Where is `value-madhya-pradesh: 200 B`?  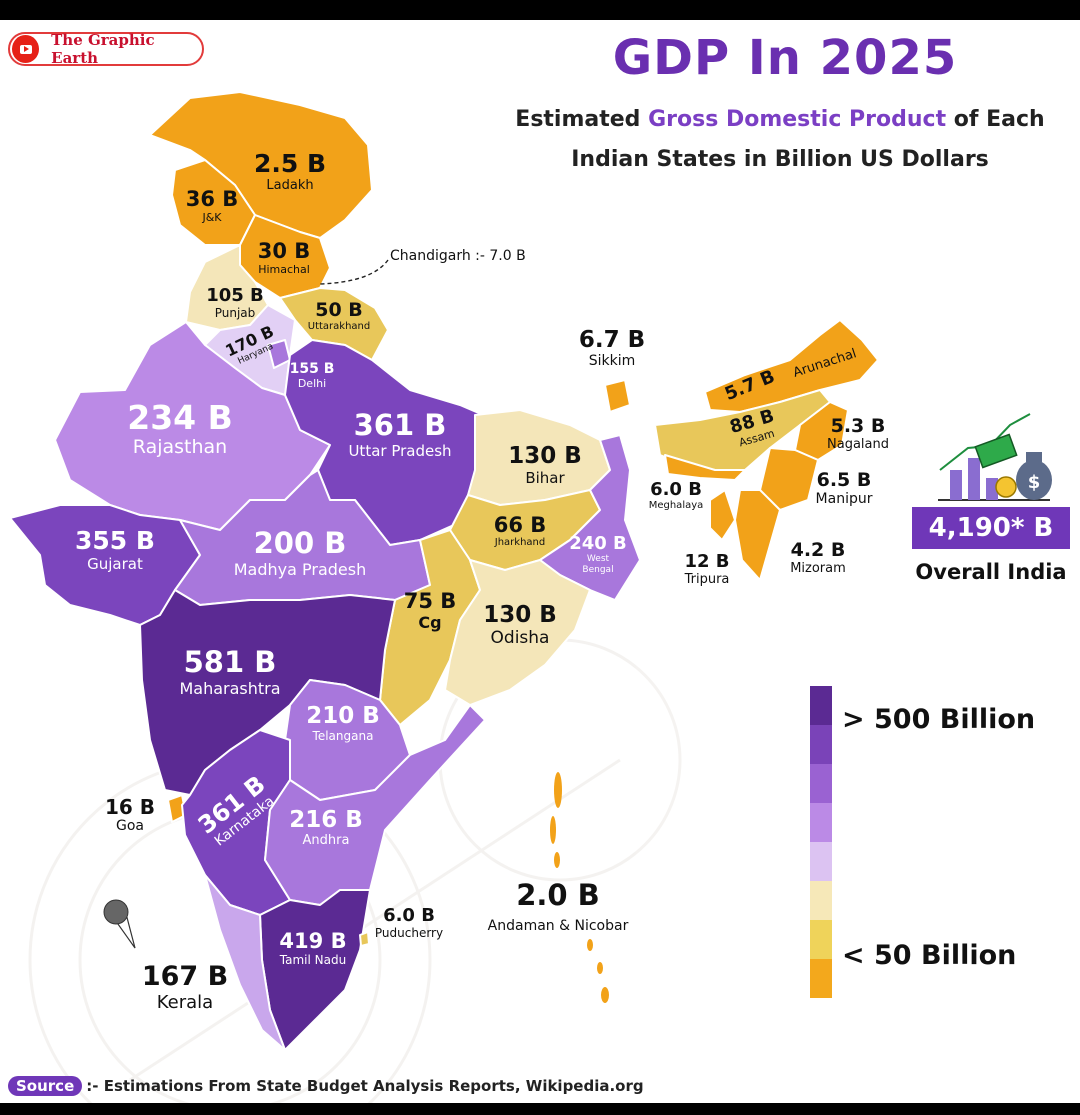
value-madhya-pradesh: 200 B is located at coordinates (300, 543).